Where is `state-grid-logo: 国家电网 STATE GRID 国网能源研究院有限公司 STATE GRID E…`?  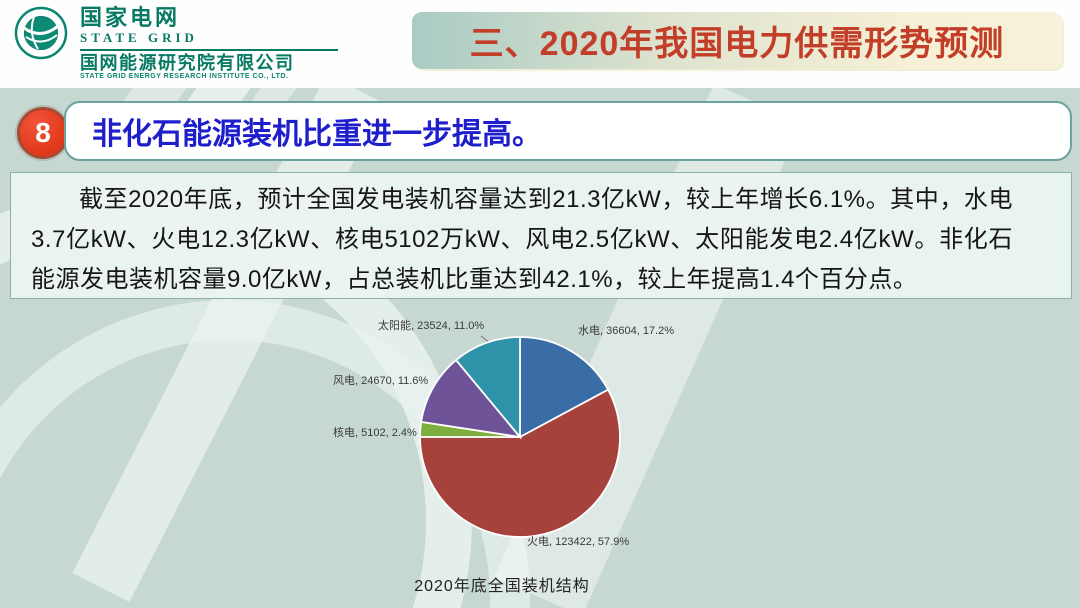
state-grid-logo: 国家电网 STATE GRID 国网能源研究院有限公司 STATE GRID E… is located at coordinates (176, 43).